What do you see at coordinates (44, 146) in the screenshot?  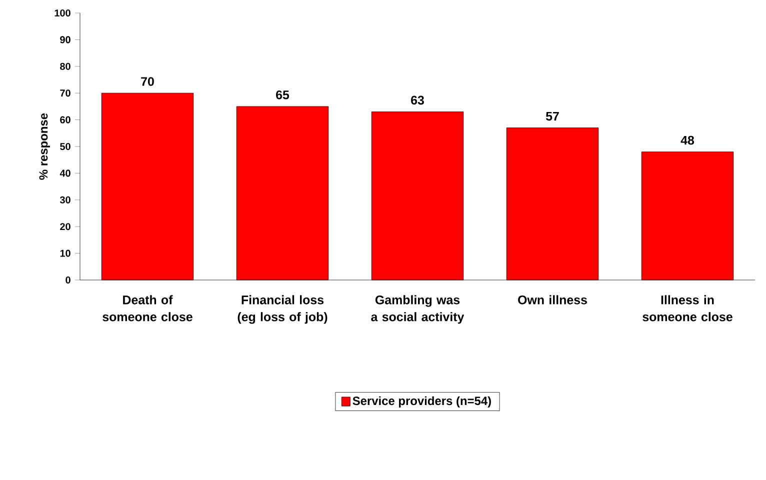 I see `y-axis-title: % response` at bounding box center [44, 146].